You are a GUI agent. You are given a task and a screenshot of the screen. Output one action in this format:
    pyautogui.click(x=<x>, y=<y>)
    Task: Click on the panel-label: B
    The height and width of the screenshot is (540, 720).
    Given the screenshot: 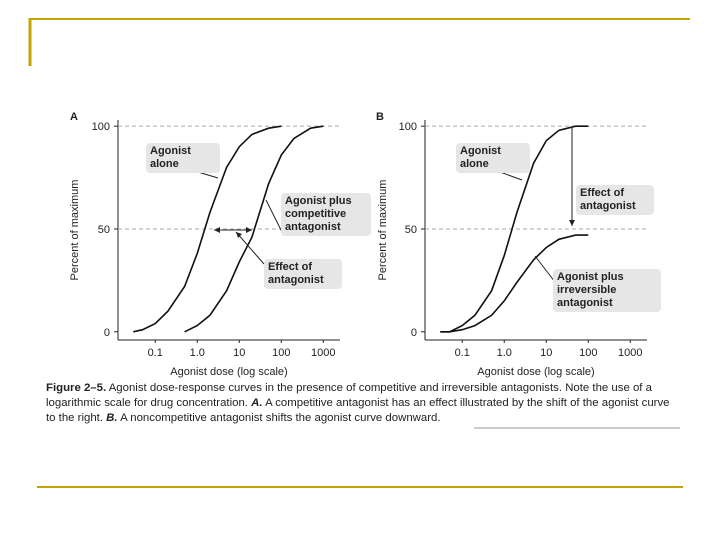 What is the action you would take?
    pyautogui.click(x=380, y=117)
    